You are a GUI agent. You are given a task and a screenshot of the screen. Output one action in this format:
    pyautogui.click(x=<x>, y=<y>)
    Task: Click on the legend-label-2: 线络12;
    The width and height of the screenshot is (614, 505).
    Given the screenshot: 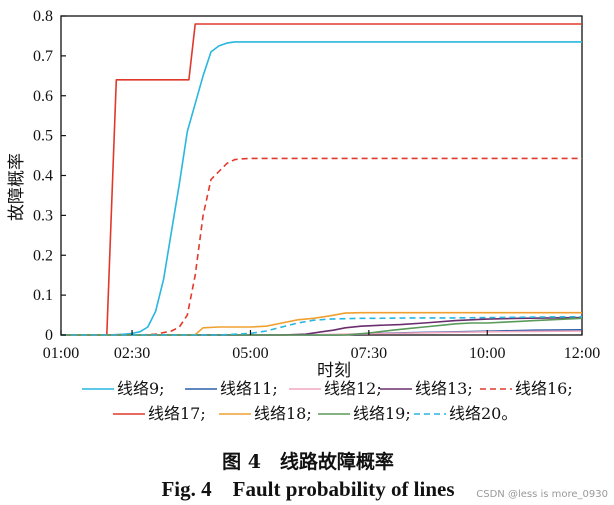 What is the action you would take?
    pyautogui.click(x=353, y=388)
    